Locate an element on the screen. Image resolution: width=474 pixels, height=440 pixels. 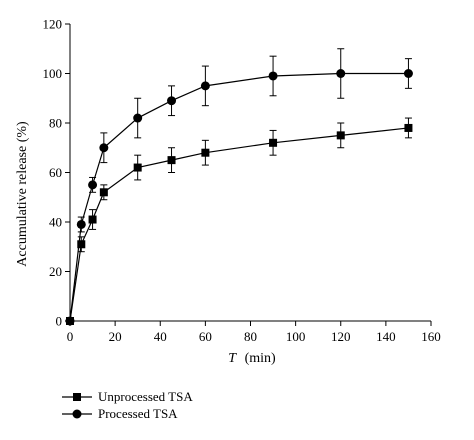
x-axis-variable: T is located at coordinates (232, 358).